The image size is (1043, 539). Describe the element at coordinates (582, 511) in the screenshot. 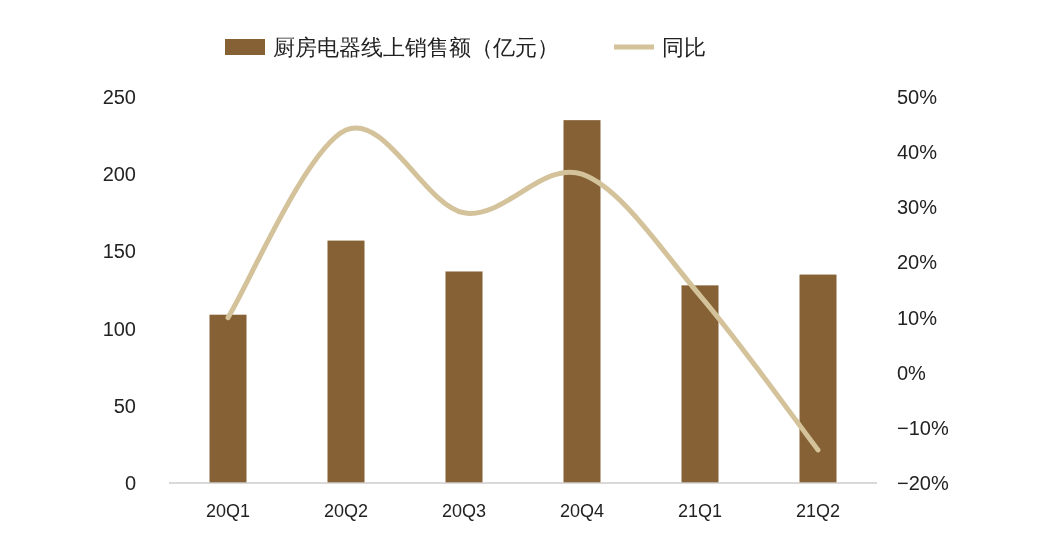

I see `x-tick-label: 20Q4` at that location.